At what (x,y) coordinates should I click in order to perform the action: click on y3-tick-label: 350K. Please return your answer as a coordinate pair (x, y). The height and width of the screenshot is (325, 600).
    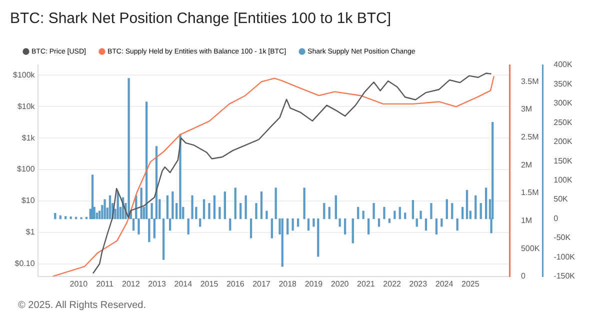
    Looking at the image, I should click on (563, 83).